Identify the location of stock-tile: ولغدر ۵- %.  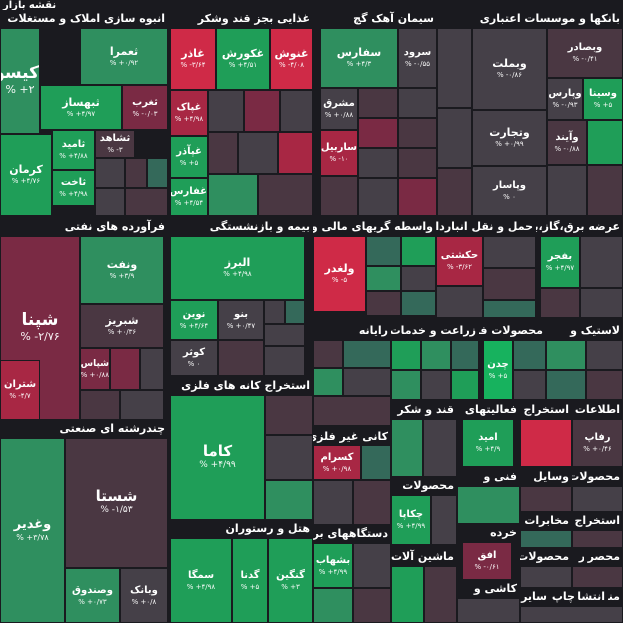
(339, 274).